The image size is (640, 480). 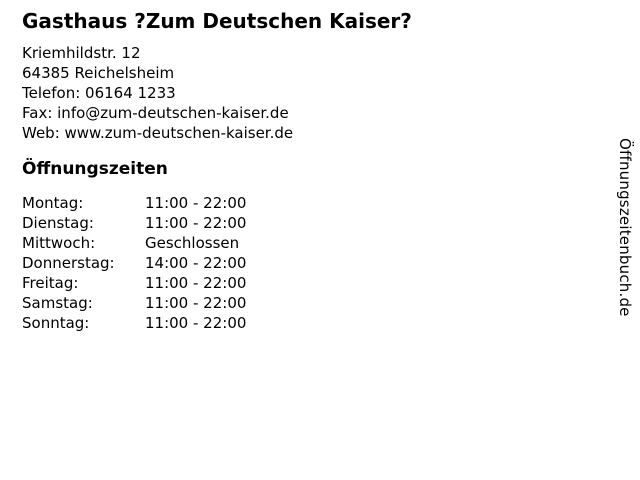 I want to click on hours-value: 14:00 - 22:00, so click(x=196, y=263).